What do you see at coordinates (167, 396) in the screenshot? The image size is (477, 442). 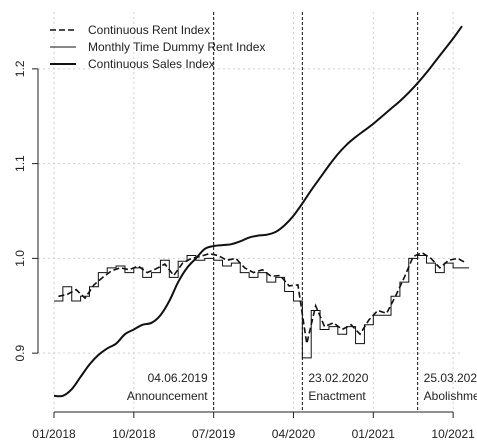 I see `event-name-label: Announcement` at bounding box center [167, 396].